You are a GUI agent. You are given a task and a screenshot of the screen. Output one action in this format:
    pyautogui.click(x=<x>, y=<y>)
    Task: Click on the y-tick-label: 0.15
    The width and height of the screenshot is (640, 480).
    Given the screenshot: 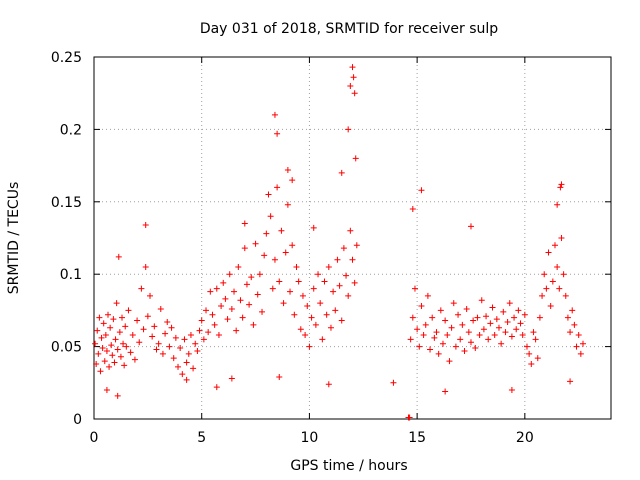 What is the action you would take?
    pyautogui.click(x=66, y=203)
    